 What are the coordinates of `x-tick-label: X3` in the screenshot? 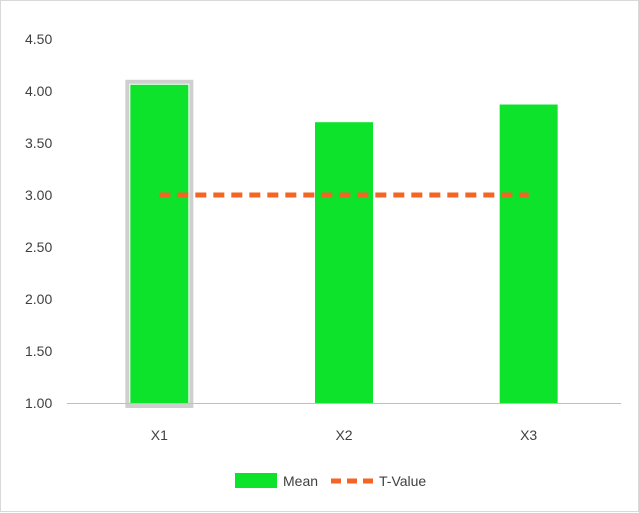 It's located at (528, 435).